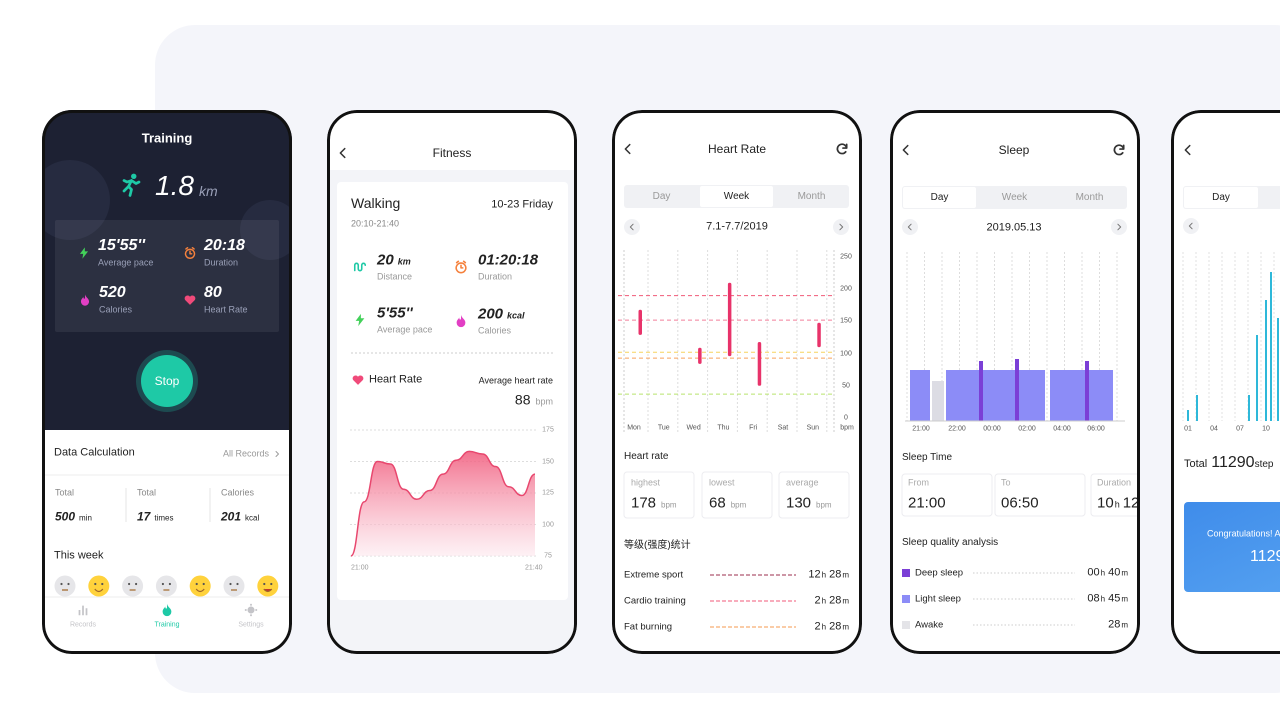 The height and width of the screenshot is (720, 1280). I want to click on summary-label: highest, so click(646, 482).